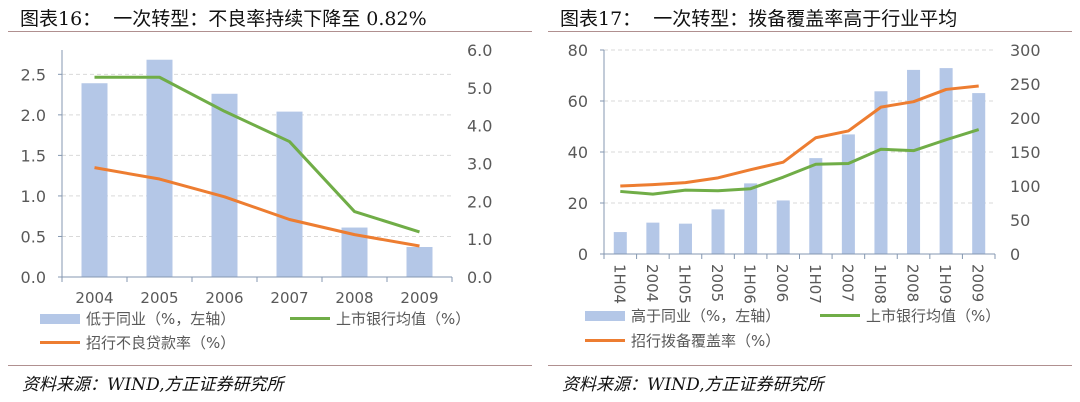 The image size is (1080, 402). I want to click on y-right-tick-label: 0.0, so click(479, 277).